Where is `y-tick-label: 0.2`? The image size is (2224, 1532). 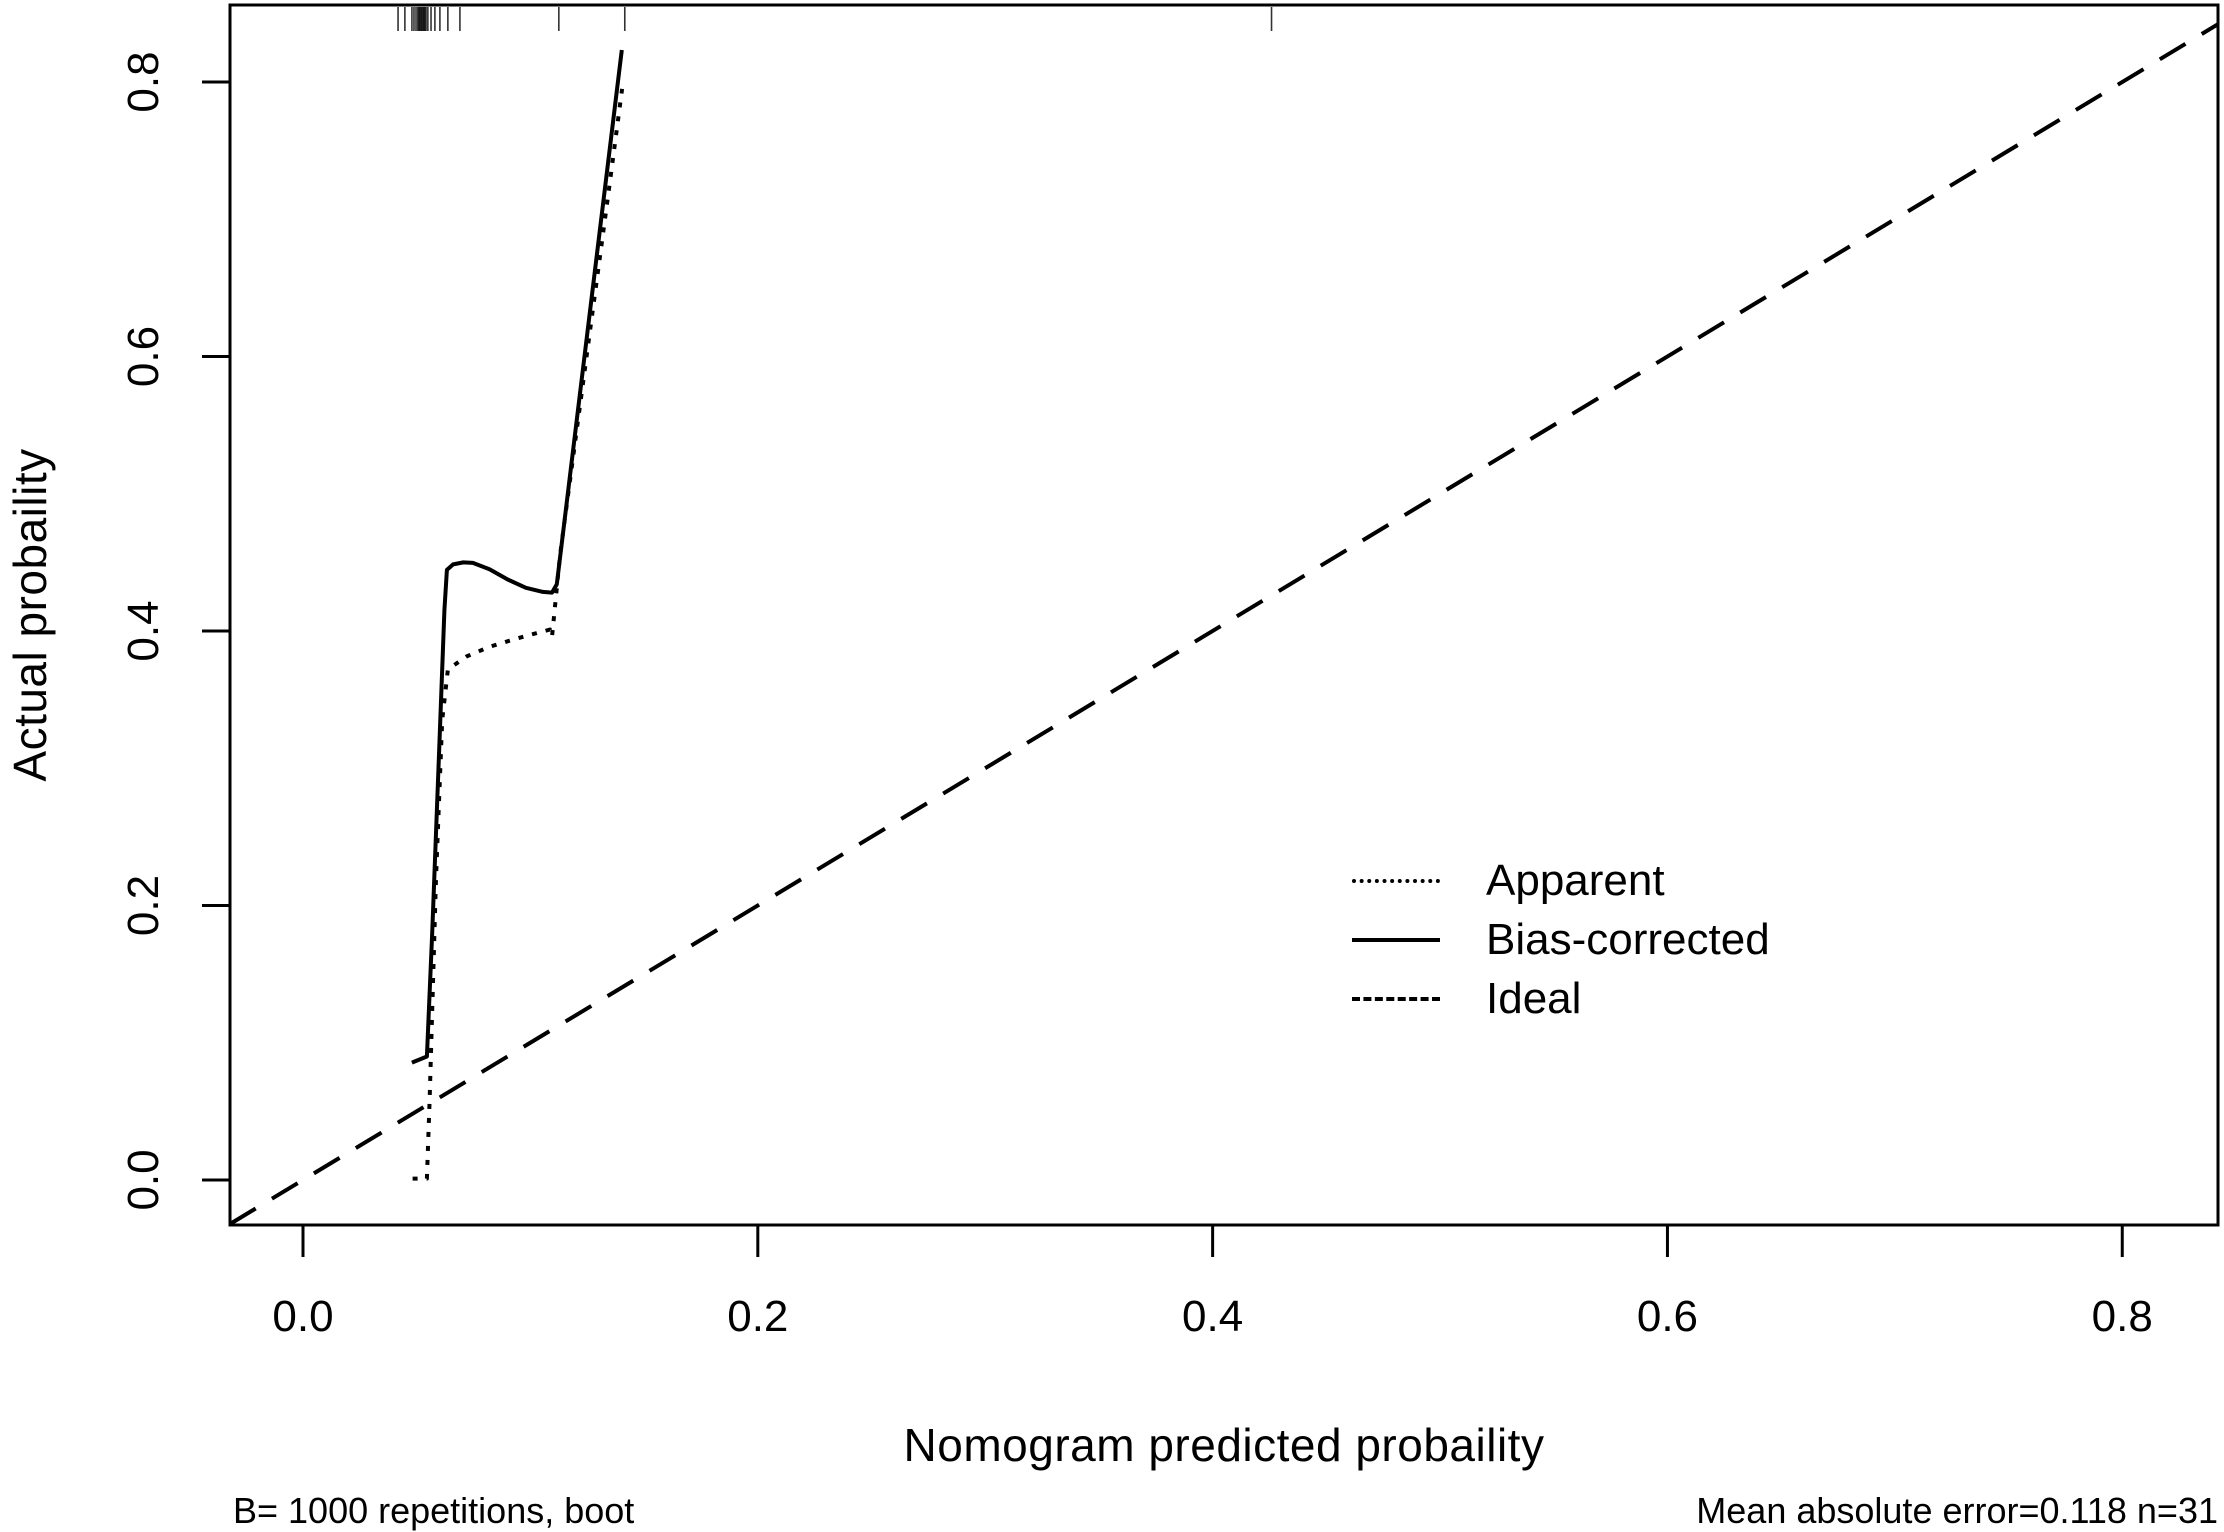 y-tick-label: 0.2 is located at coordinates (143, 905).